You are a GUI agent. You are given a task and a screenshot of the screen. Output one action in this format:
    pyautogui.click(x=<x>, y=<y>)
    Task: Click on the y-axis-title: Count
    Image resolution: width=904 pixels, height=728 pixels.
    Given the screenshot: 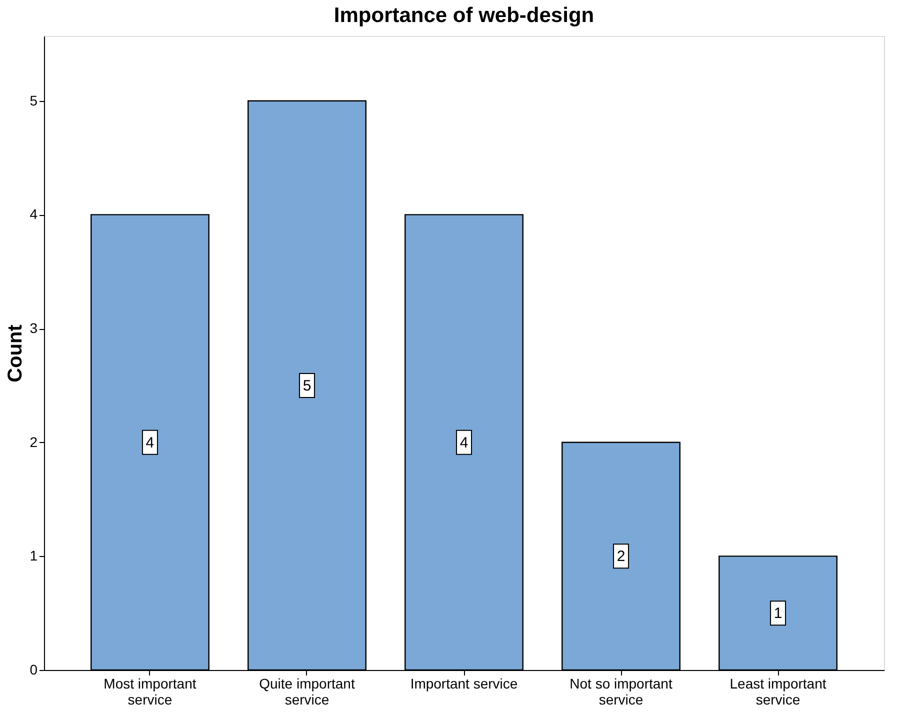 What is the action you would take?
    pyautogui.click(x=15, y=353)
    